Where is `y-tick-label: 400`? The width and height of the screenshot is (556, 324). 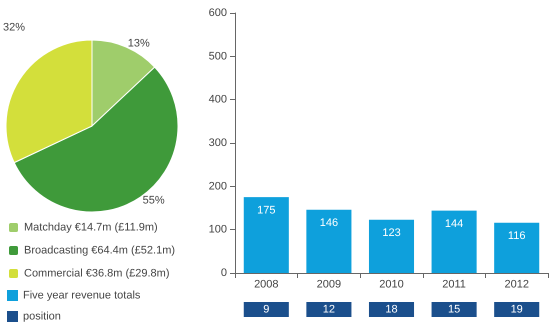 y-tick-label: 400 is located at coordinates (217, 100).